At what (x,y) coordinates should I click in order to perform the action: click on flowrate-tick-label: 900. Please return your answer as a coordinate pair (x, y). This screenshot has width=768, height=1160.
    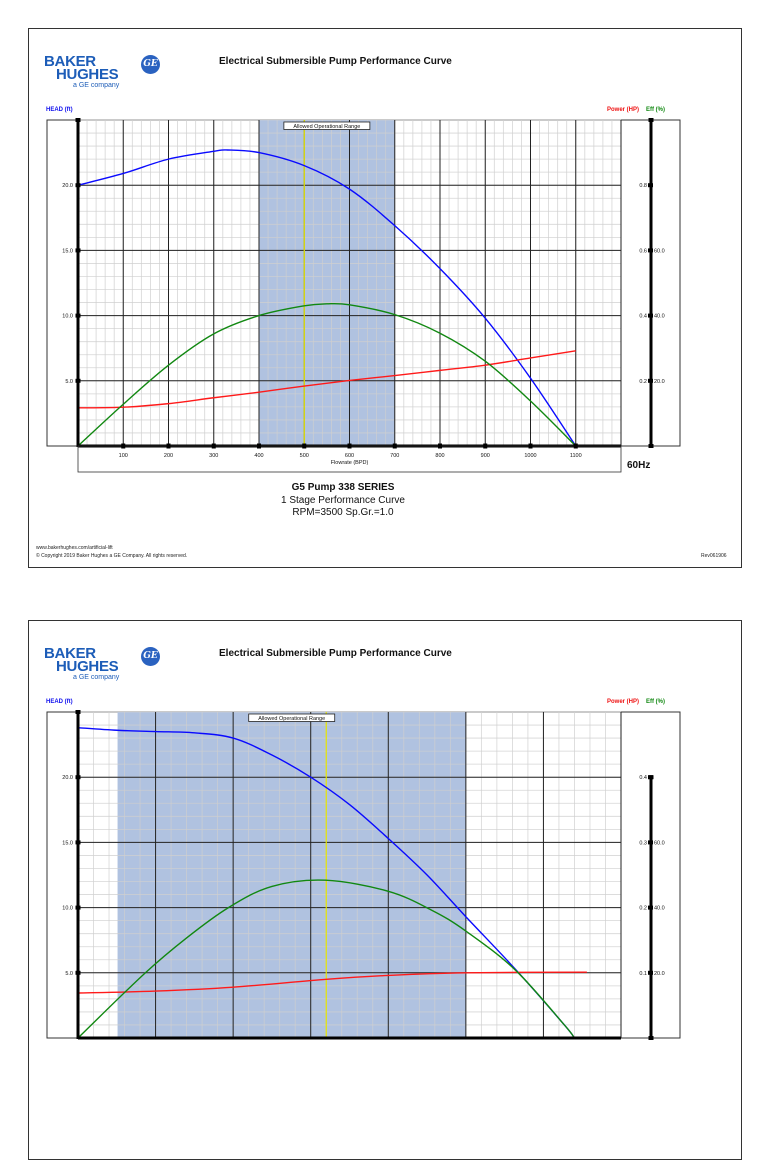
    Looking at the image, I should click on (485, 456).